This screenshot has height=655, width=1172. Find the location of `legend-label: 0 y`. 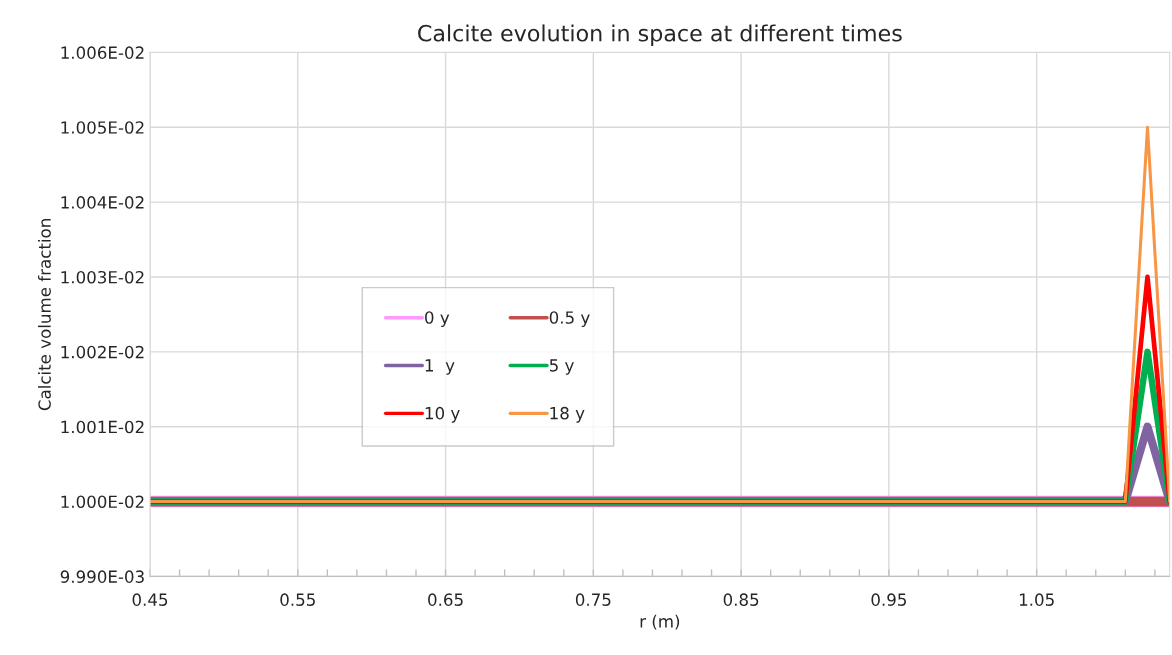

legend-label: 0 y is located at coordinates (437, 319).